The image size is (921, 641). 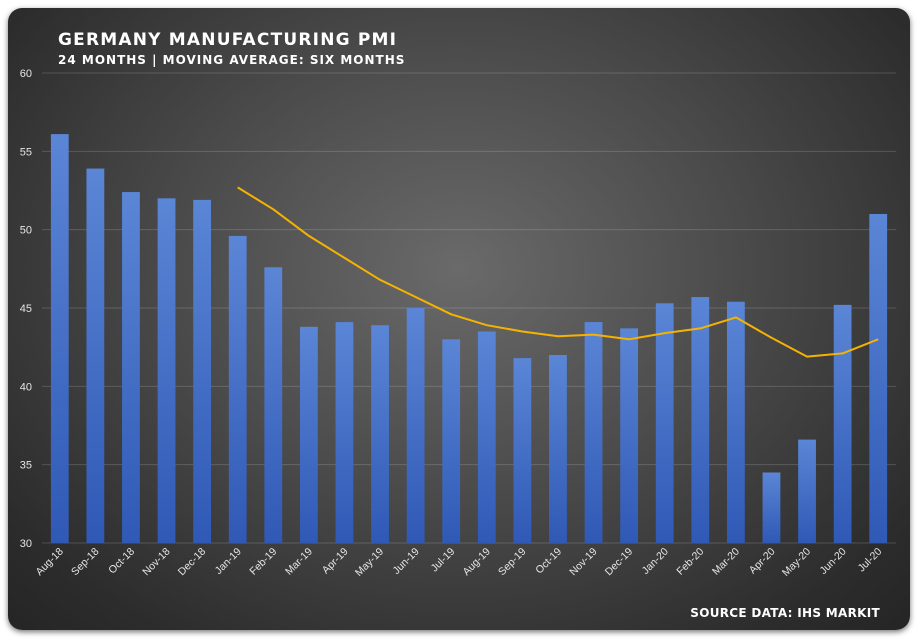 What do you see at coordinates (762, 561) in the screenshot?
I see `x-tick-label: Apr-20` at bounding box center [762, 561].